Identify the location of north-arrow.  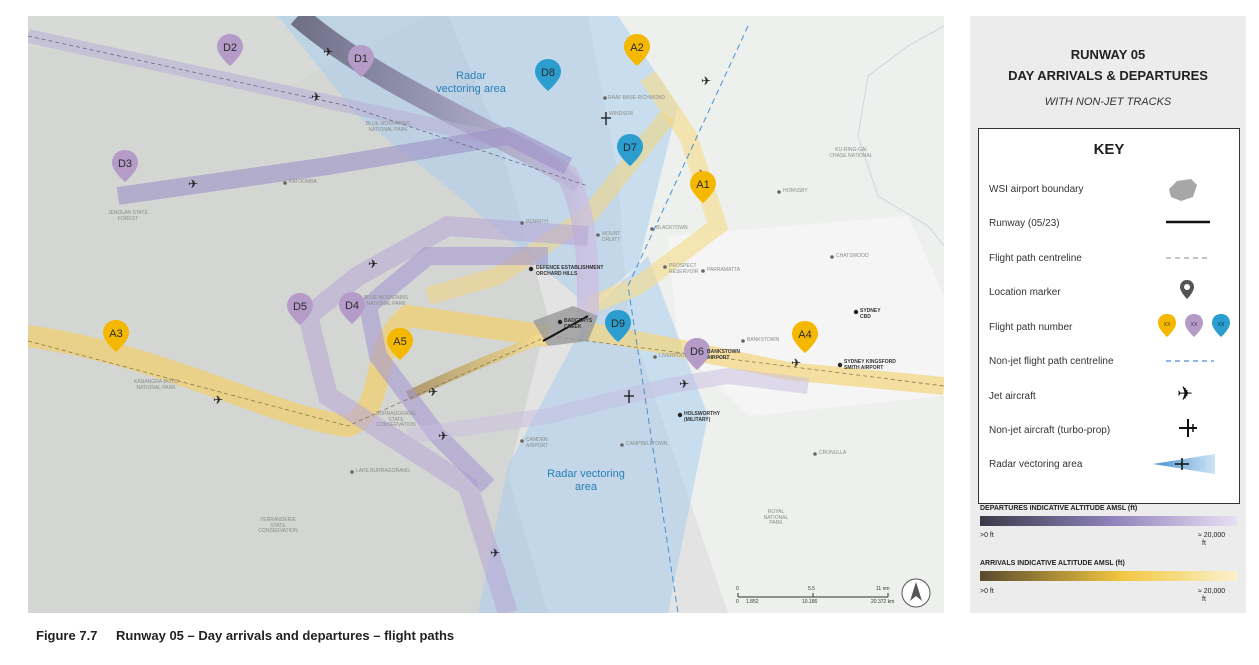
(916, 593).